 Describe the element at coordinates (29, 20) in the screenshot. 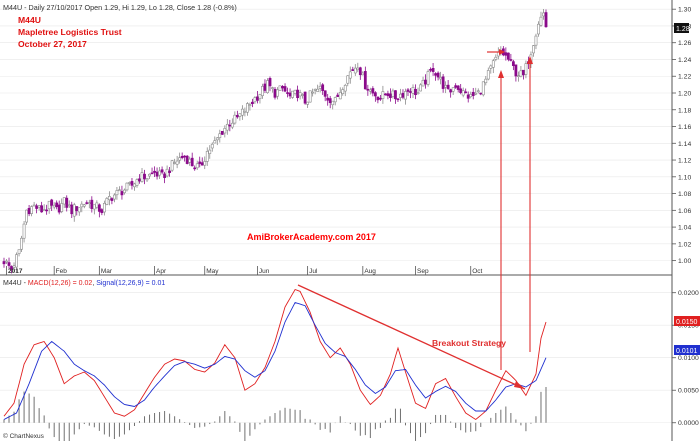

I see `chart-symbol: M44U` at that location.